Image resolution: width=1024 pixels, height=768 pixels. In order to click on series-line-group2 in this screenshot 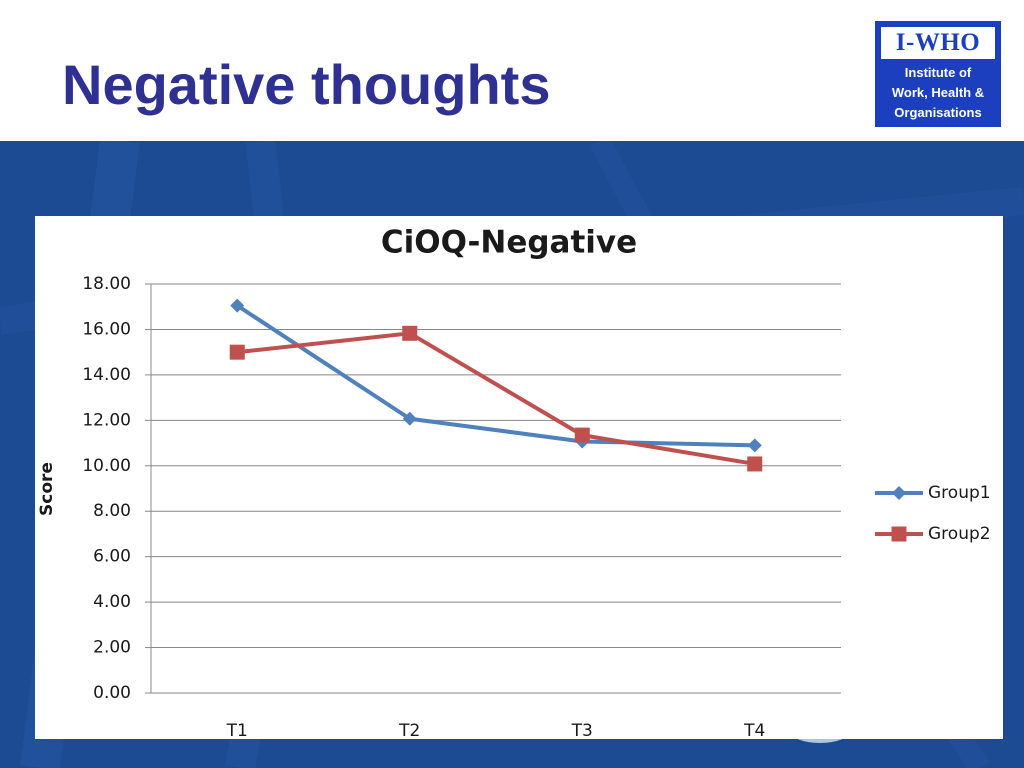, I will do `click(496, 398)`.